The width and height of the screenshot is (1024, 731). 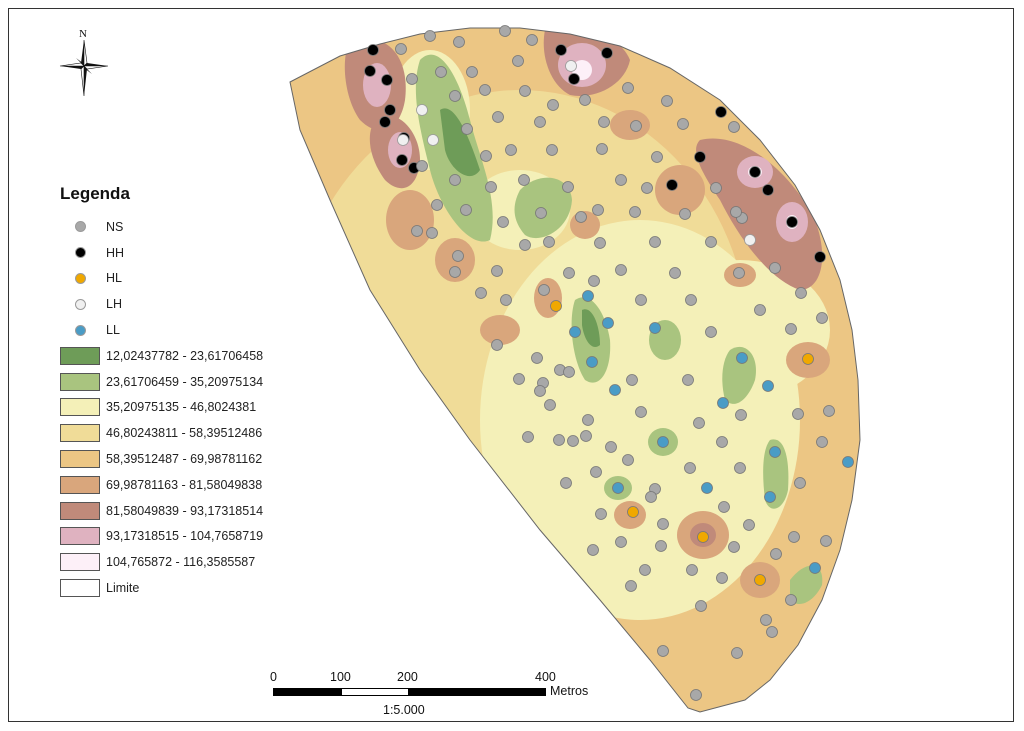 I want to click on zone-class-6b, so click(x=630, y=125).